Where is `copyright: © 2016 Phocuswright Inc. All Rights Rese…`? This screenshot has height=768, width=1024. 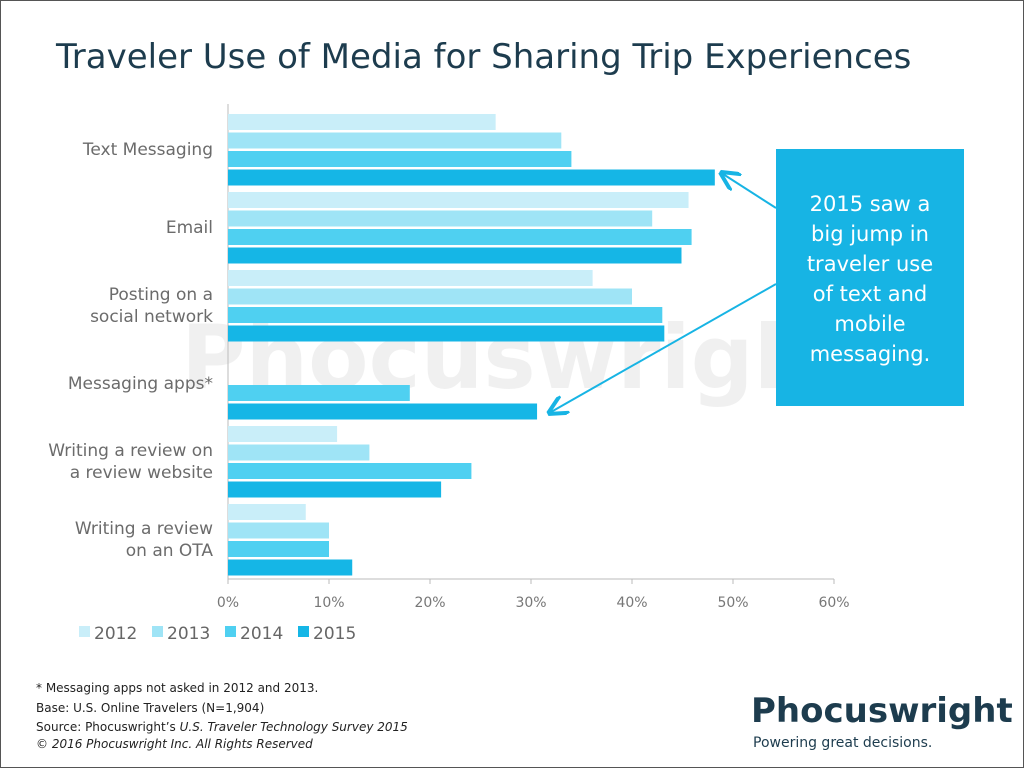
copyright: © 2016 Phocuswright Inc. All Rights Rese… is located at coordinates (174, 744).